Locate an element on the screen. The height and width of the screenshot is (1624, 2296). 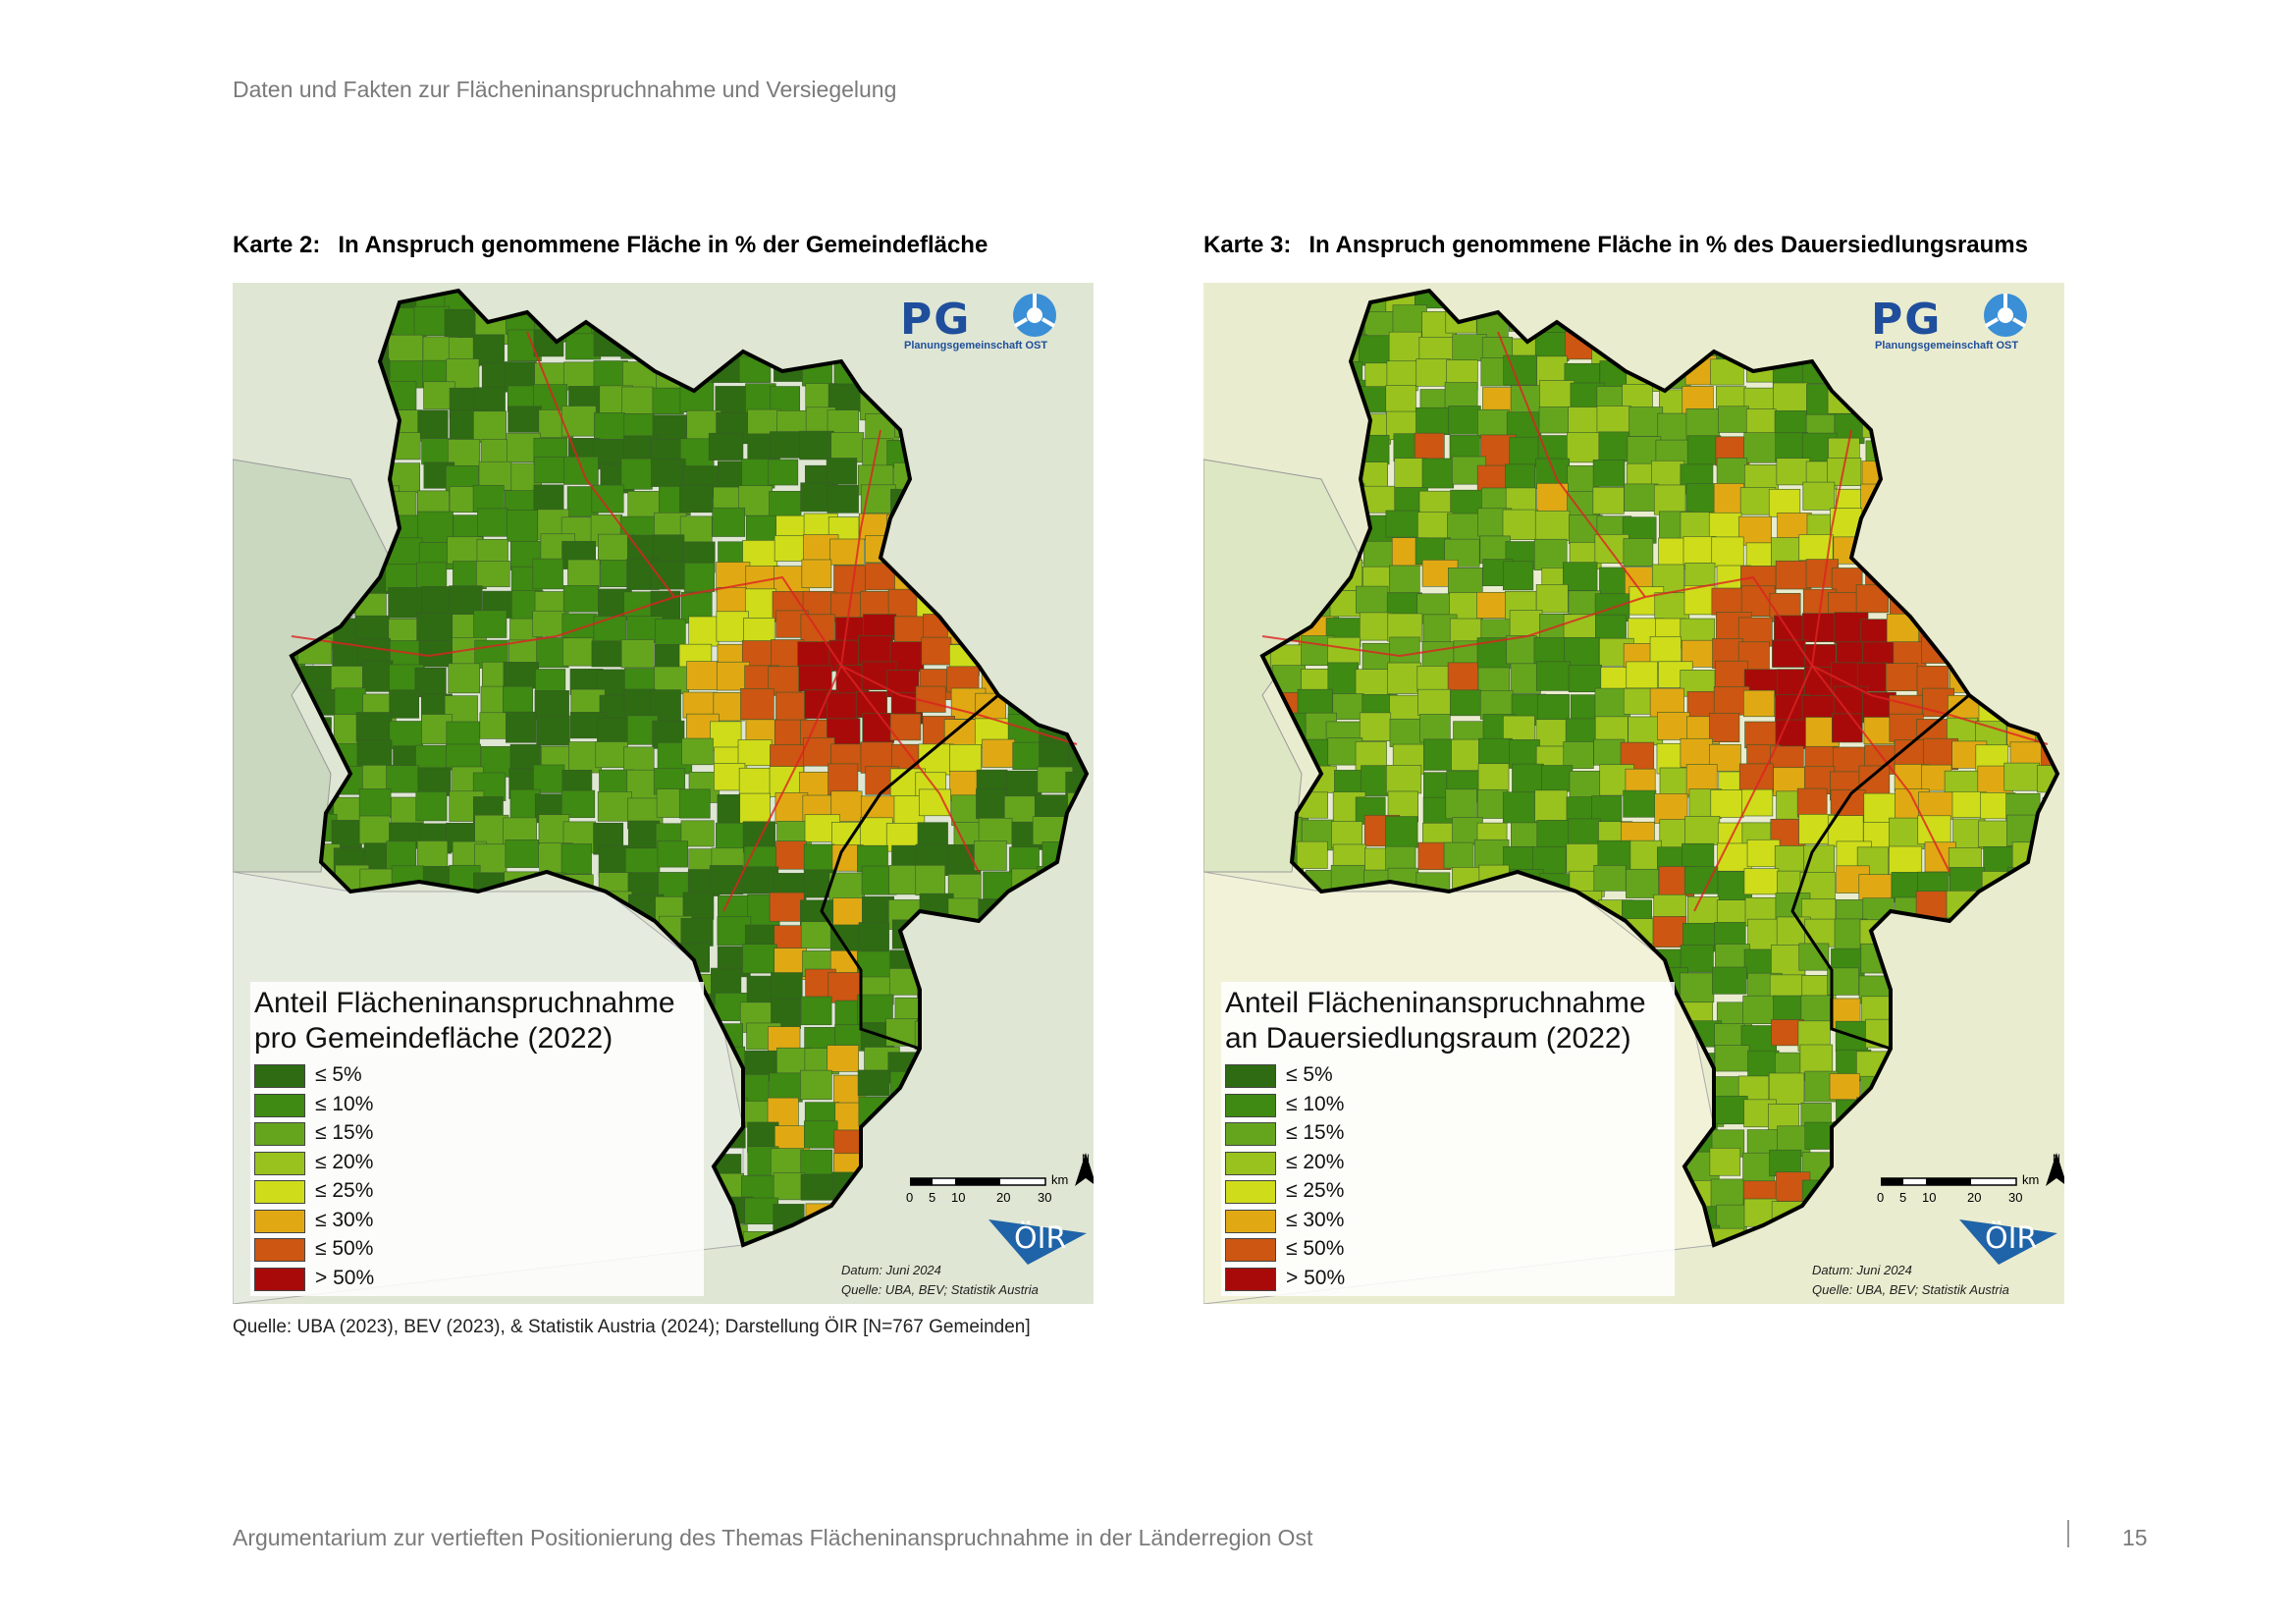
map-source: Quelle: UBA, BEV; Statistik Austria is located at coordinates (1910, 1289).